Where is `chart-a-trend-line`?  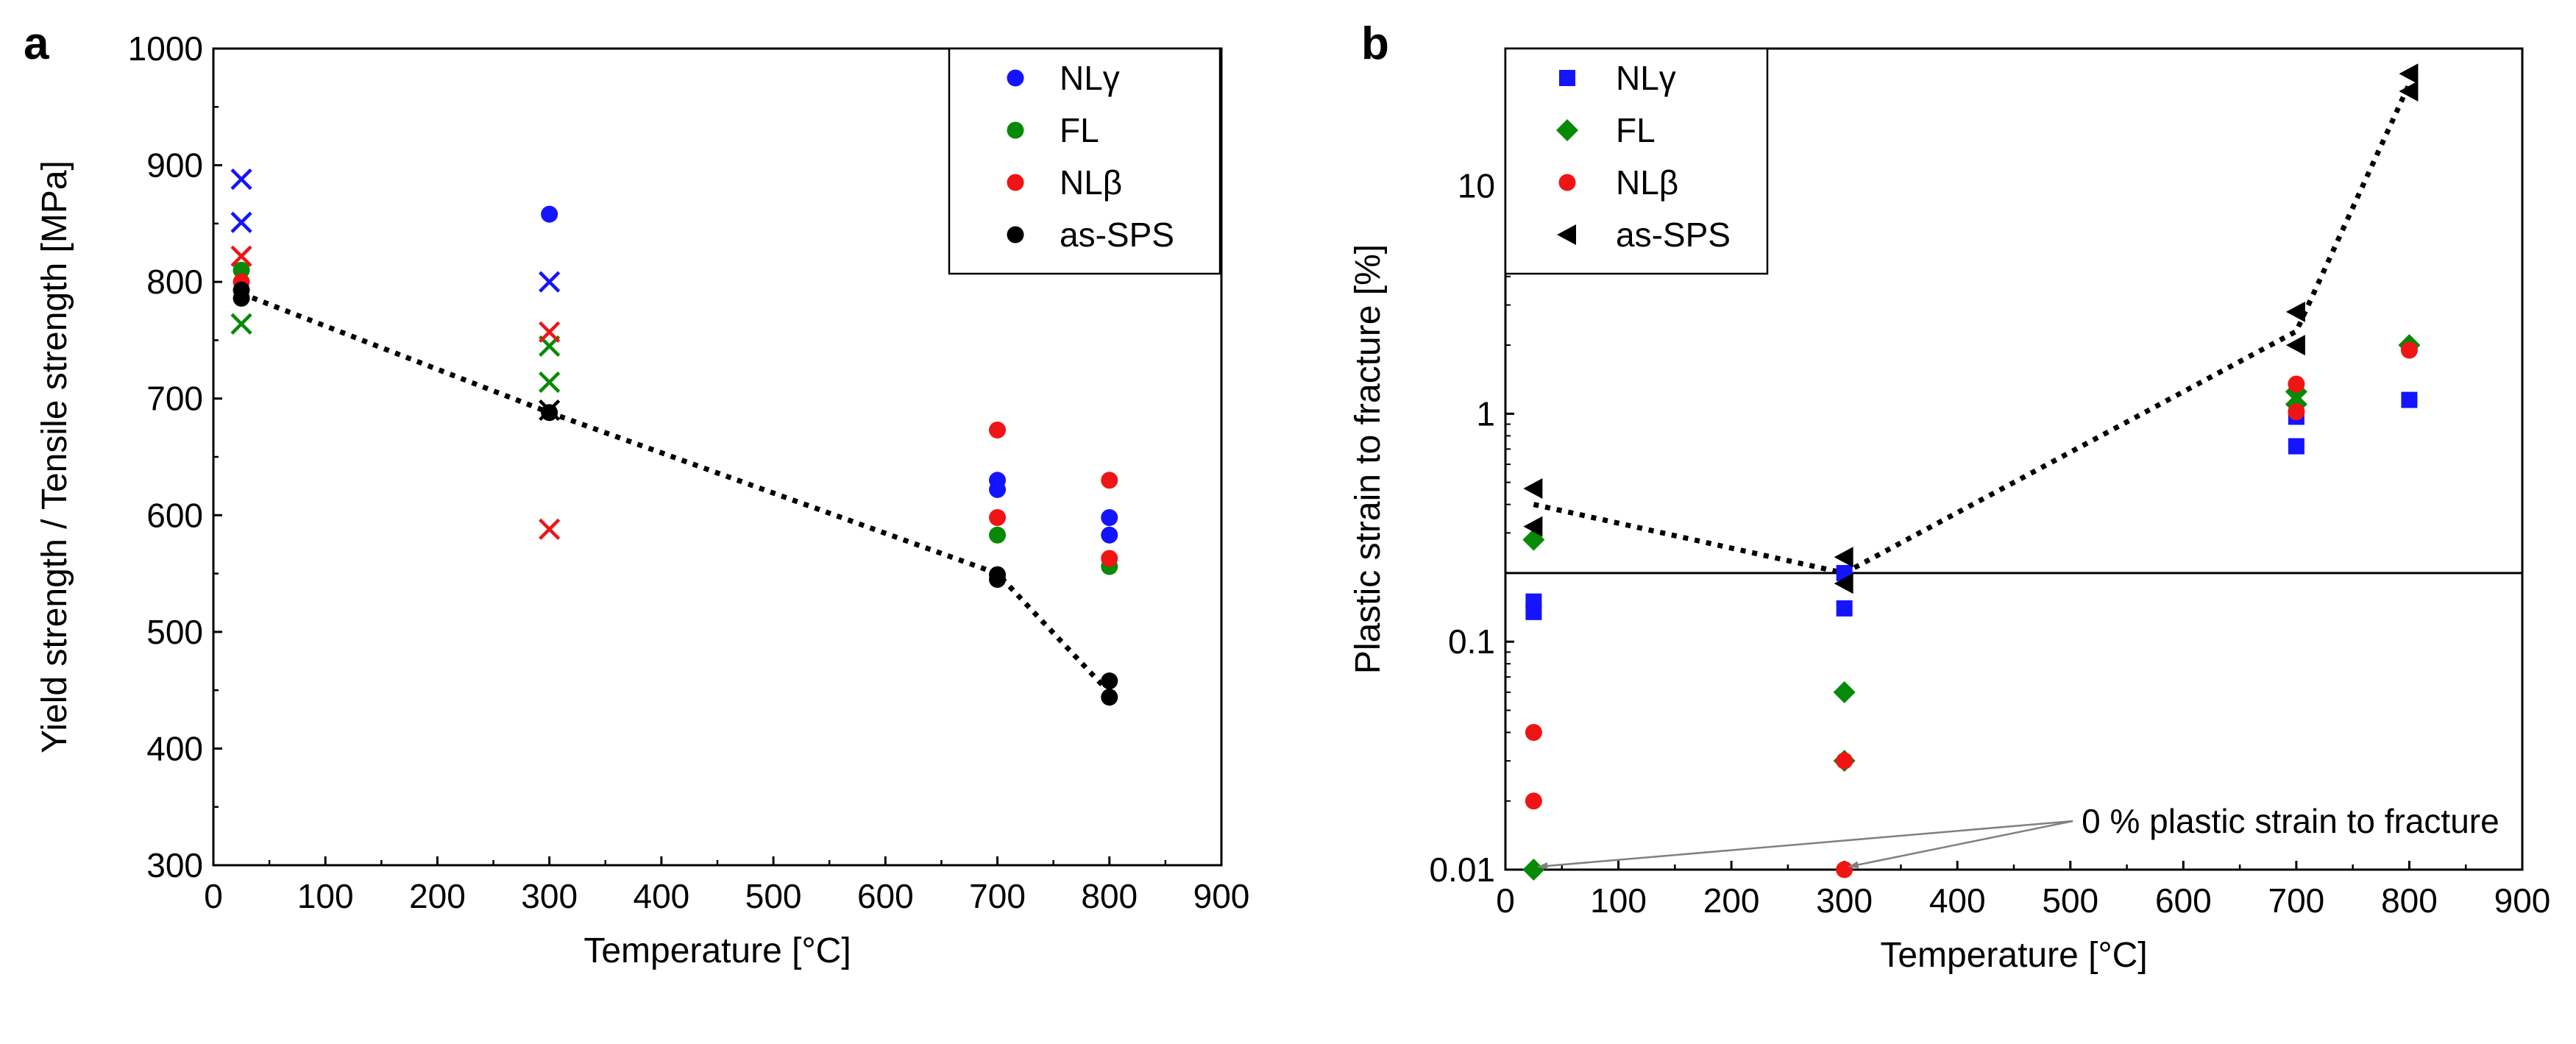 chart-a-trend-line is located at coordinates (676, 493).